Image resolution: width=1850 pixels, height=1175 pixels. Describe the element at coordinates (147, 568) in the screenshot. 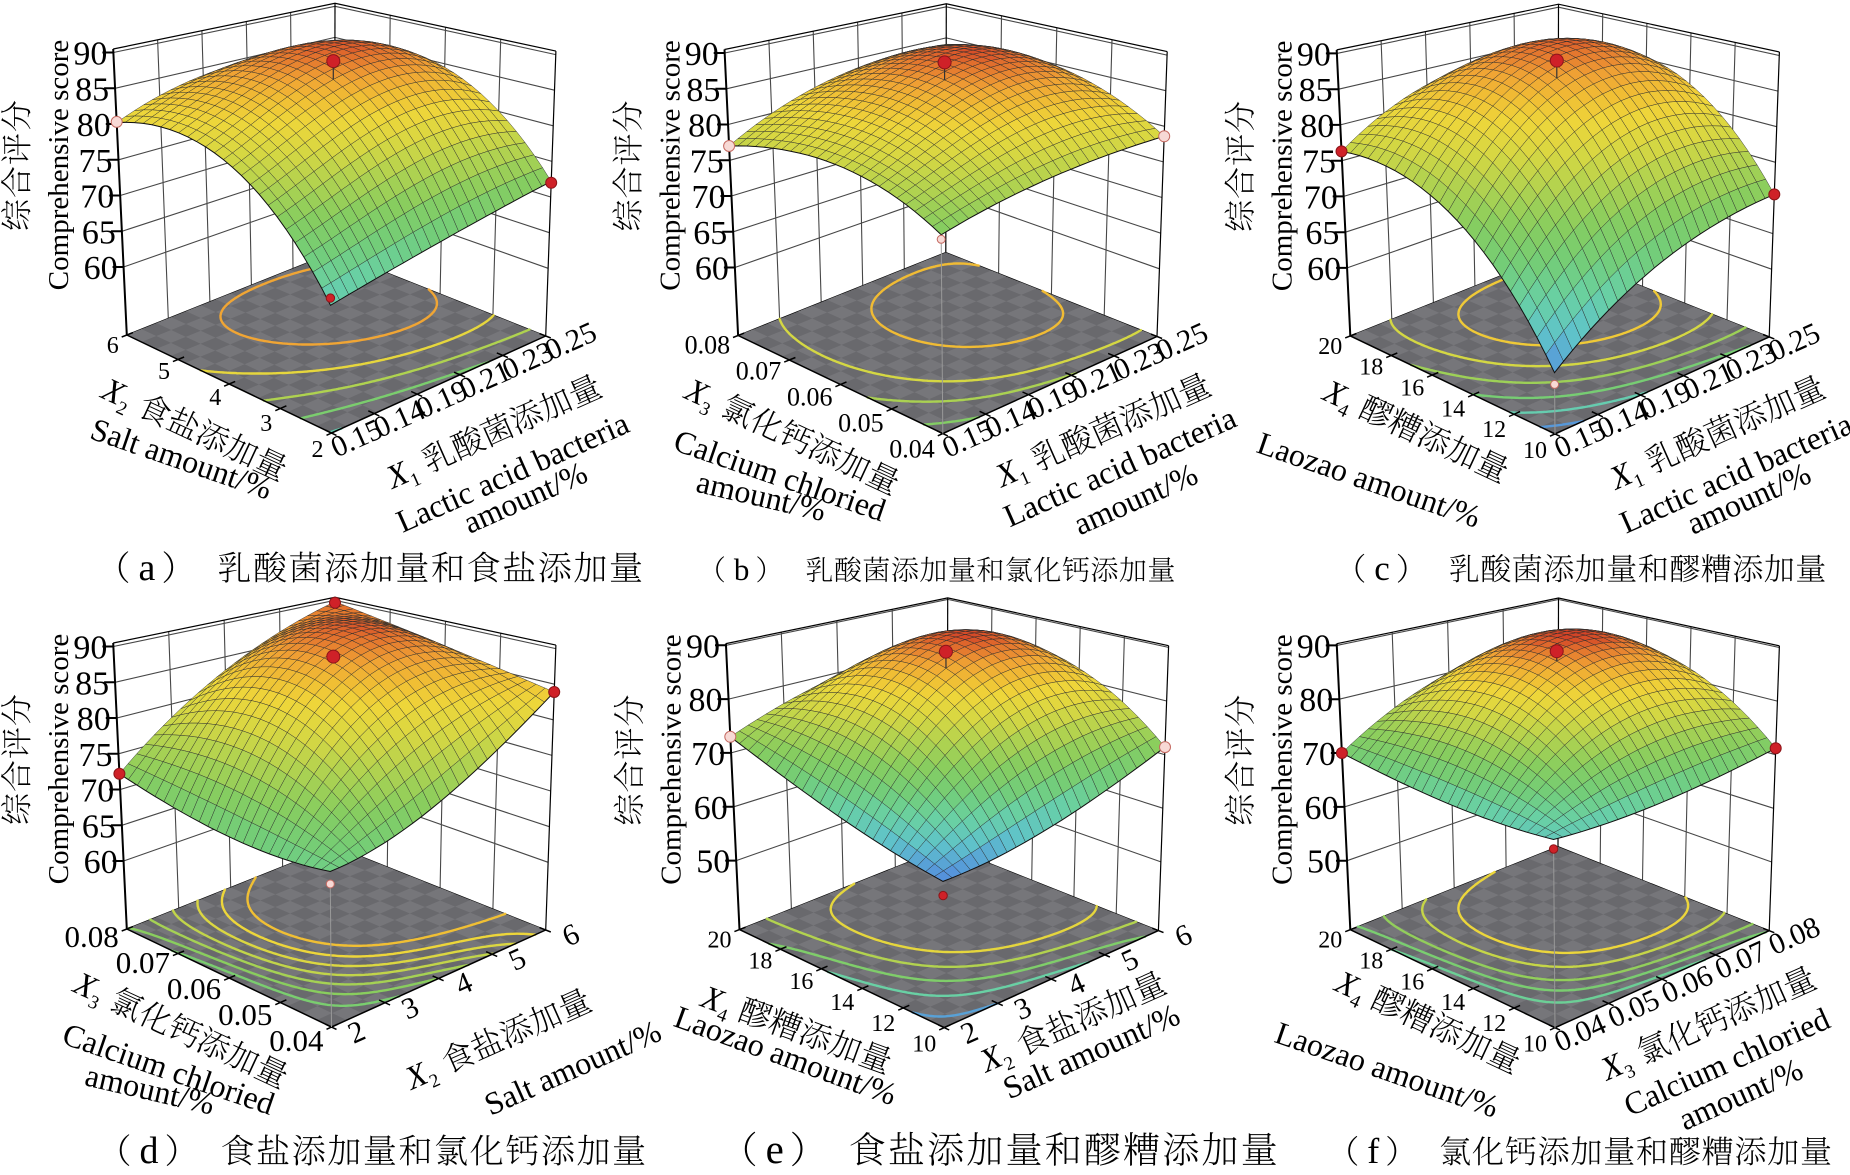

I see `svg-text: a` at that location.